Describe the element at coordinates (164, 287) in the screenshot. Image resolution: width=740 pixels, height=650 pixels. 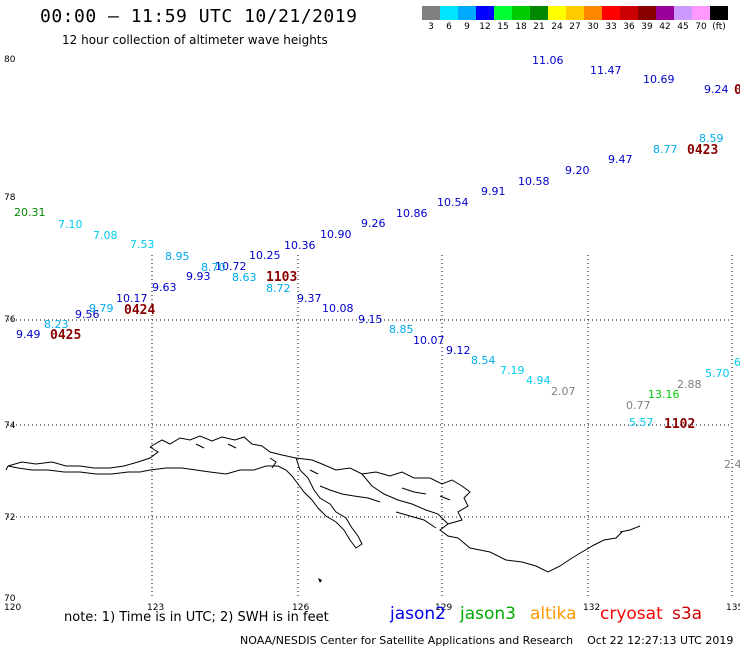
I see `wave-height-value: 9.63` at that location.